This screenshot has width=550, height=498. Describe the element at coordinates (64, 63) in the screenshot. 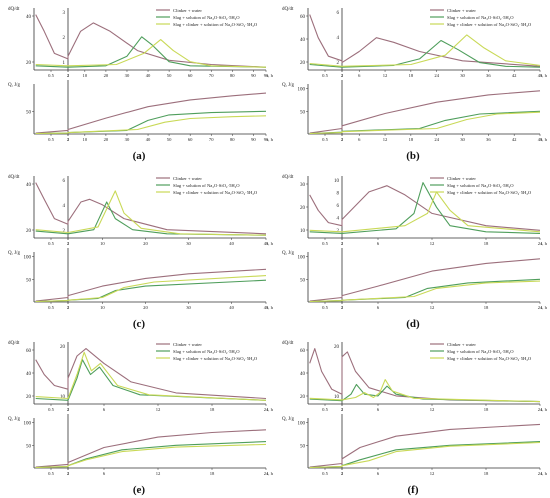

I see `rate-tick-right: 1` at that location.